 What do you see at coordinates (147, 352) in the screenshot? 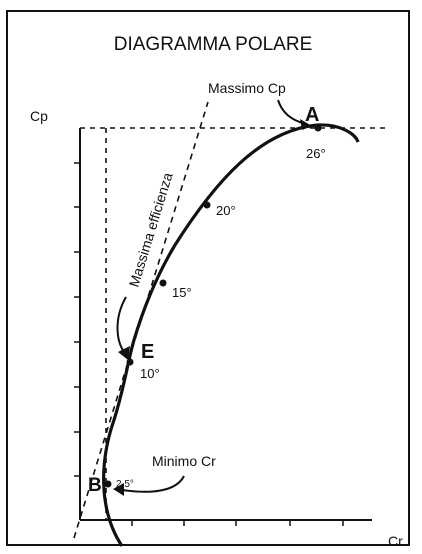
I see `point-e-letter: E` at bounding box center [147, 352].